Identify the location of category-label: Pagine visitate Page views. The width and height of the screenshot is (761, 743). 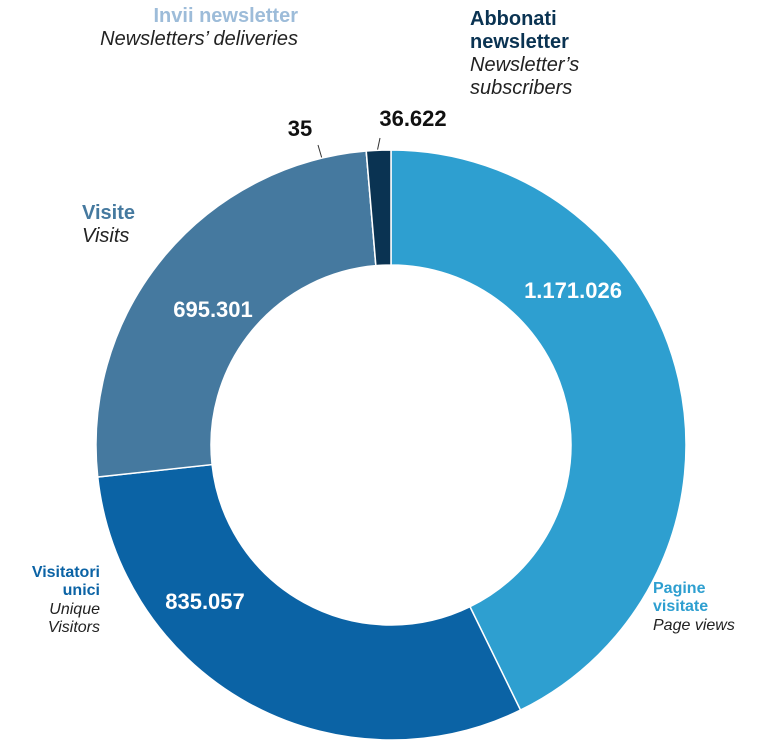
(707, 607).